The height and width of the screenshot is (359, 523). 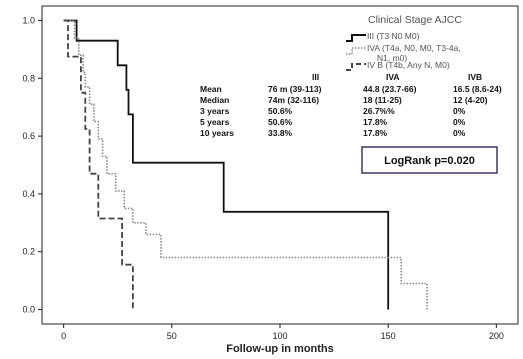 I want to click on stats-cell: 44.8 (23.7-66), so click(x=390, y=89).